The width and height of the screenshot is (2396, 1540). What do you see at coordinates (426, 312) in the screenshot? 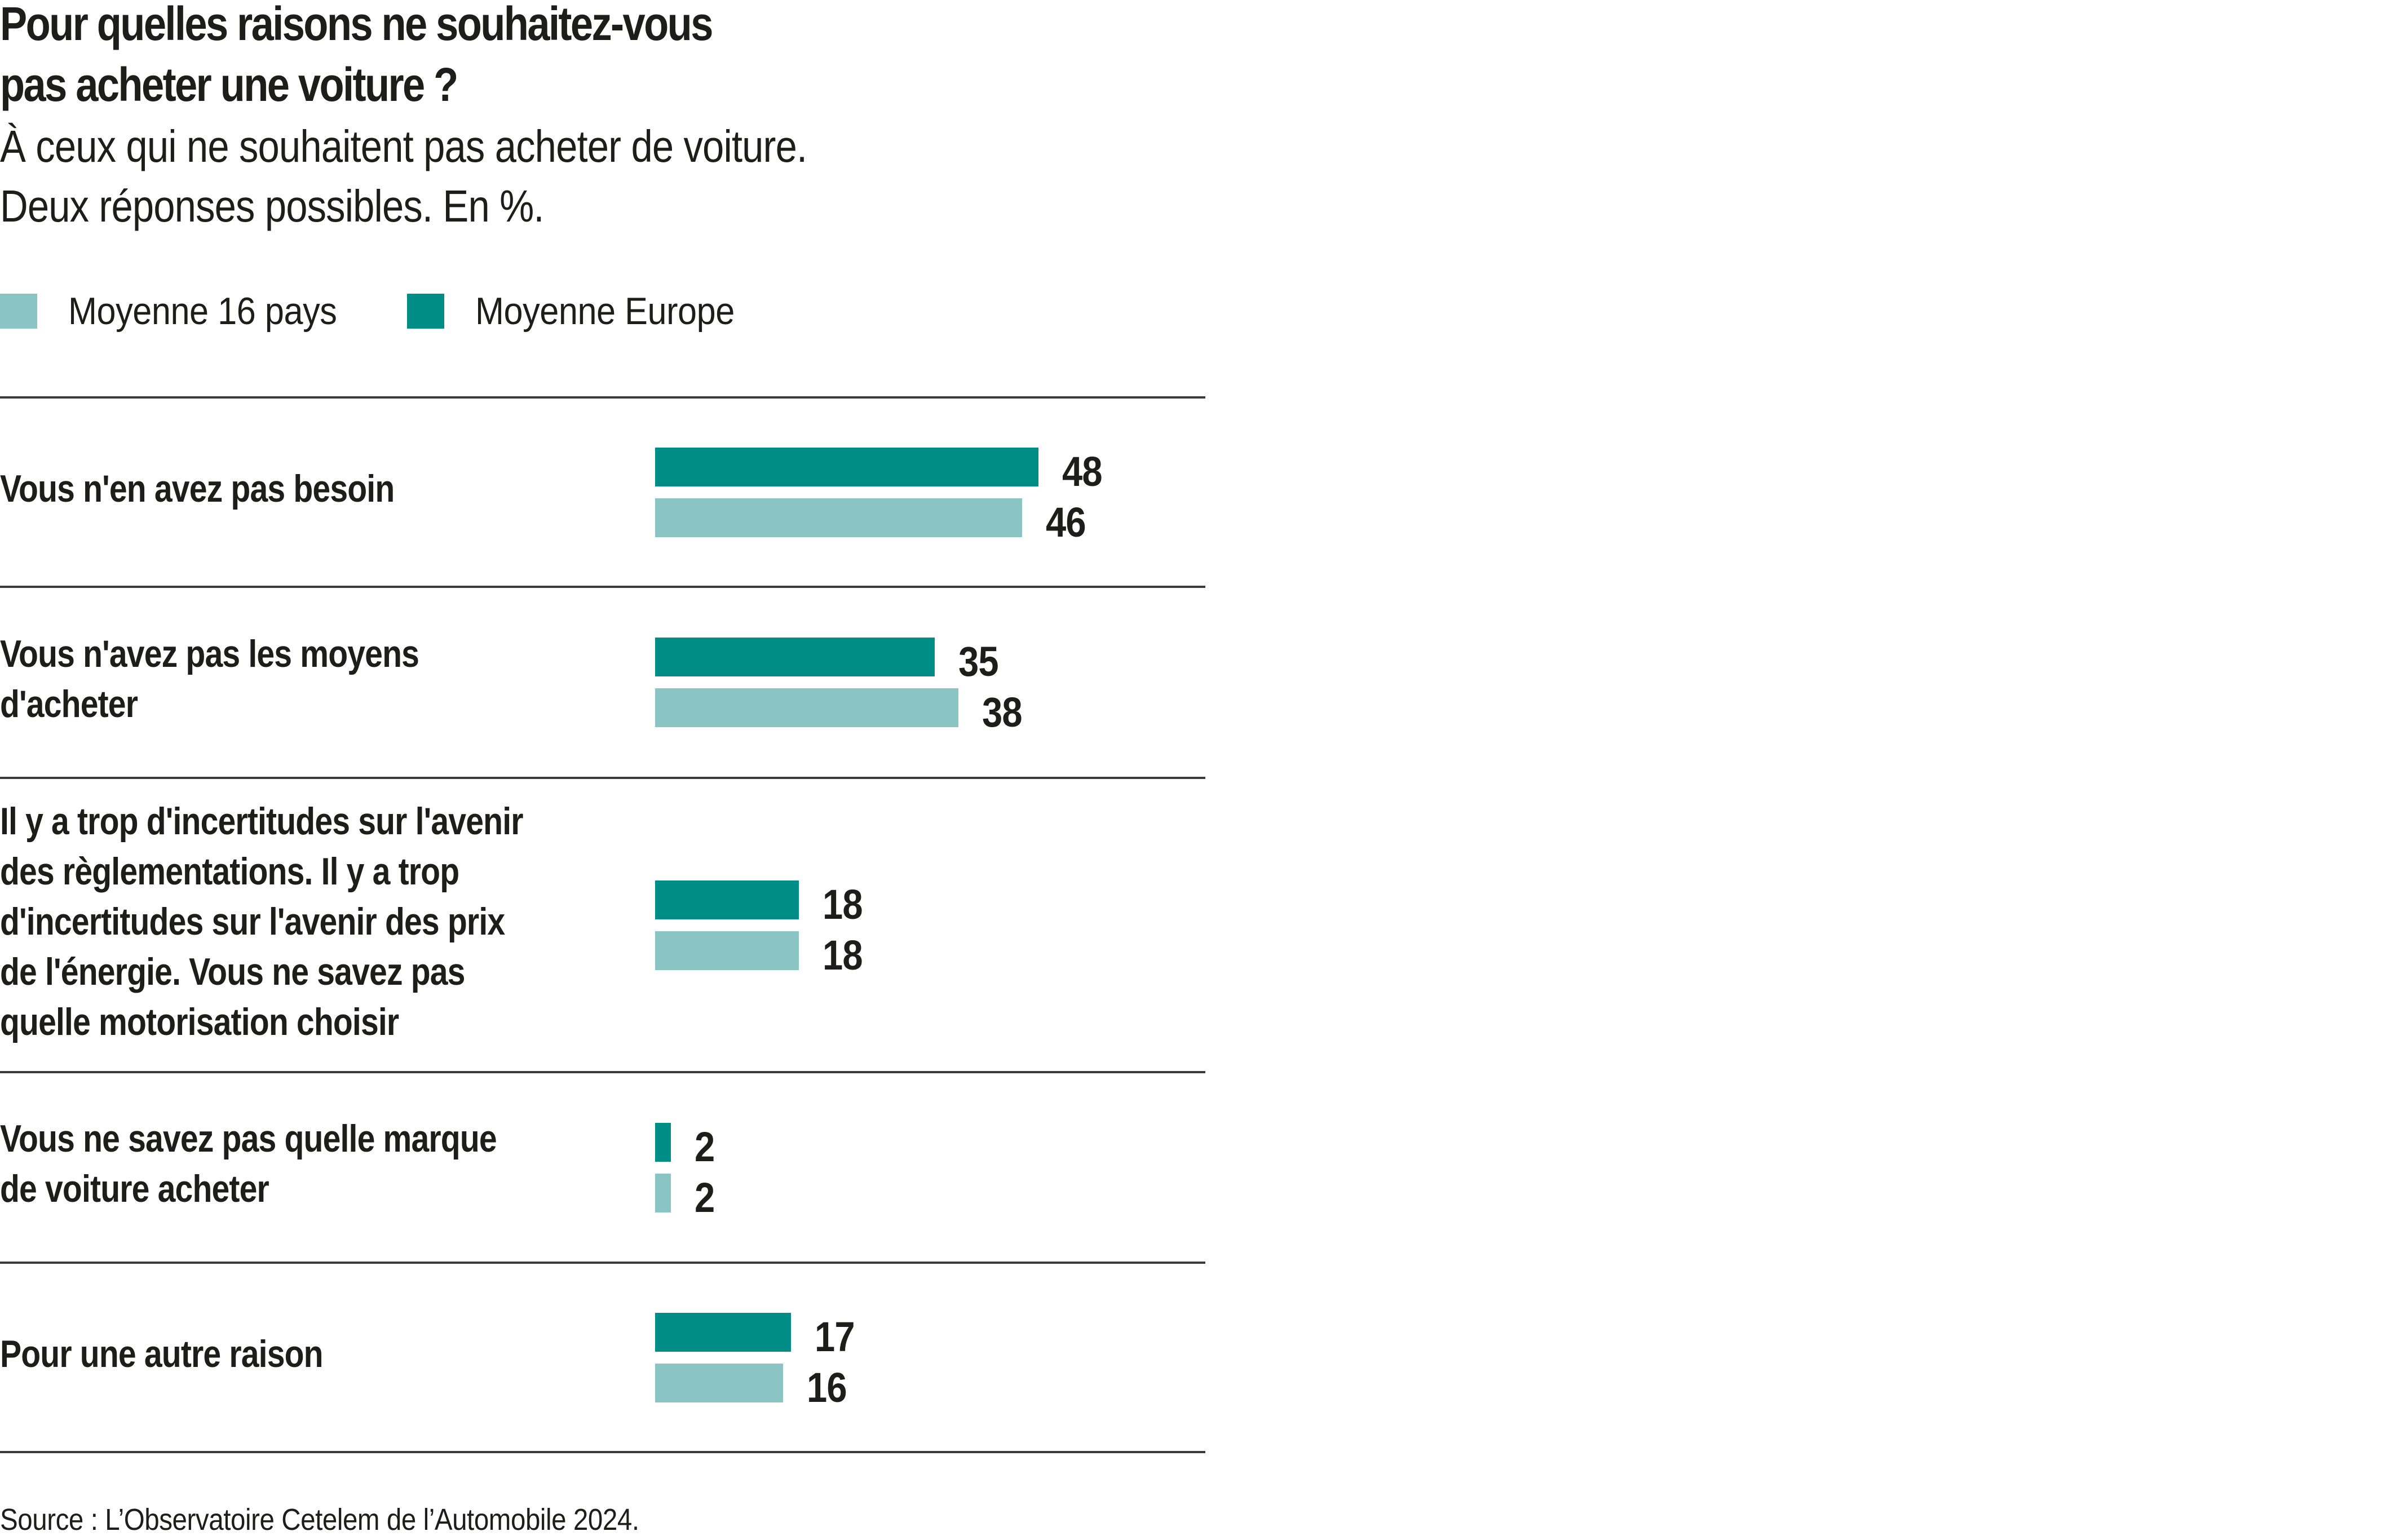
I see `legend-swatch-europe` at bounding box center [426, 312].